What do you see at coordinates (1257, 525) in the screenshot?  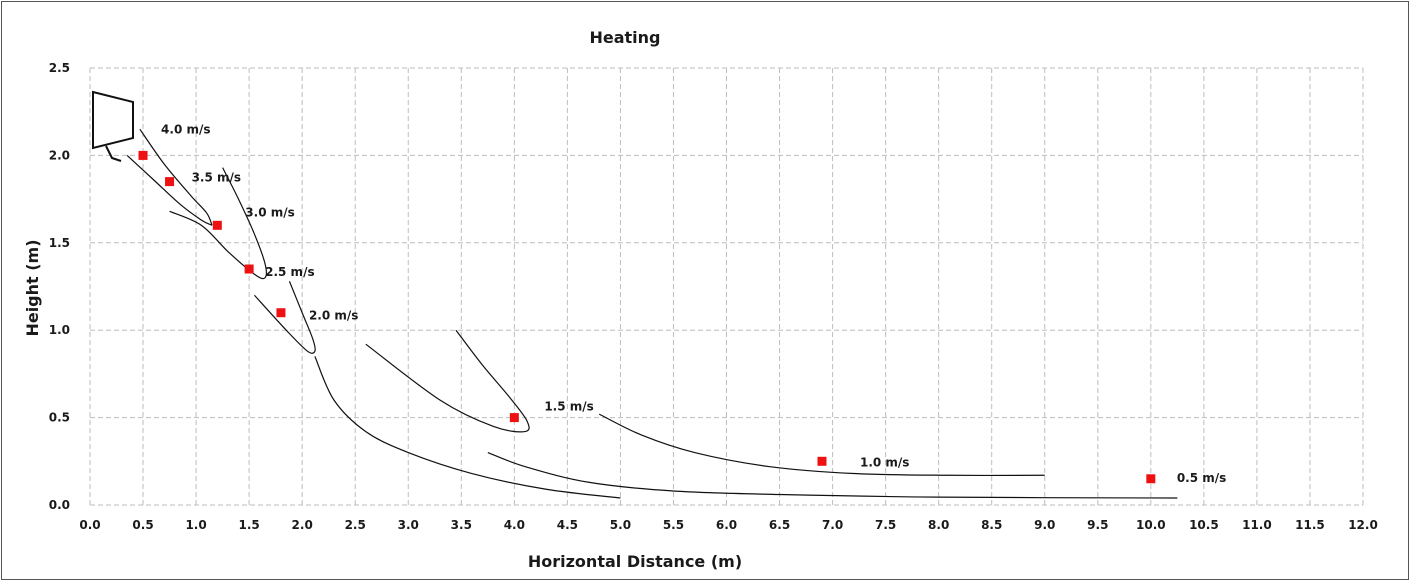 I see `x-tick-label: 11.0` at bounding box center [1257, 525].